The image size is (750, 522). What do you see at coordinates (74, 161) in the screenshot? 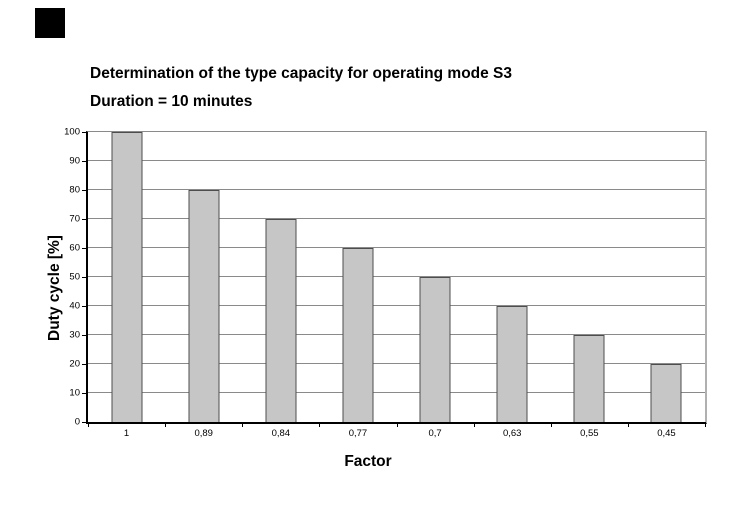
I see `y-axis-tick-label-90: 90` at bounding box center [74, 161].